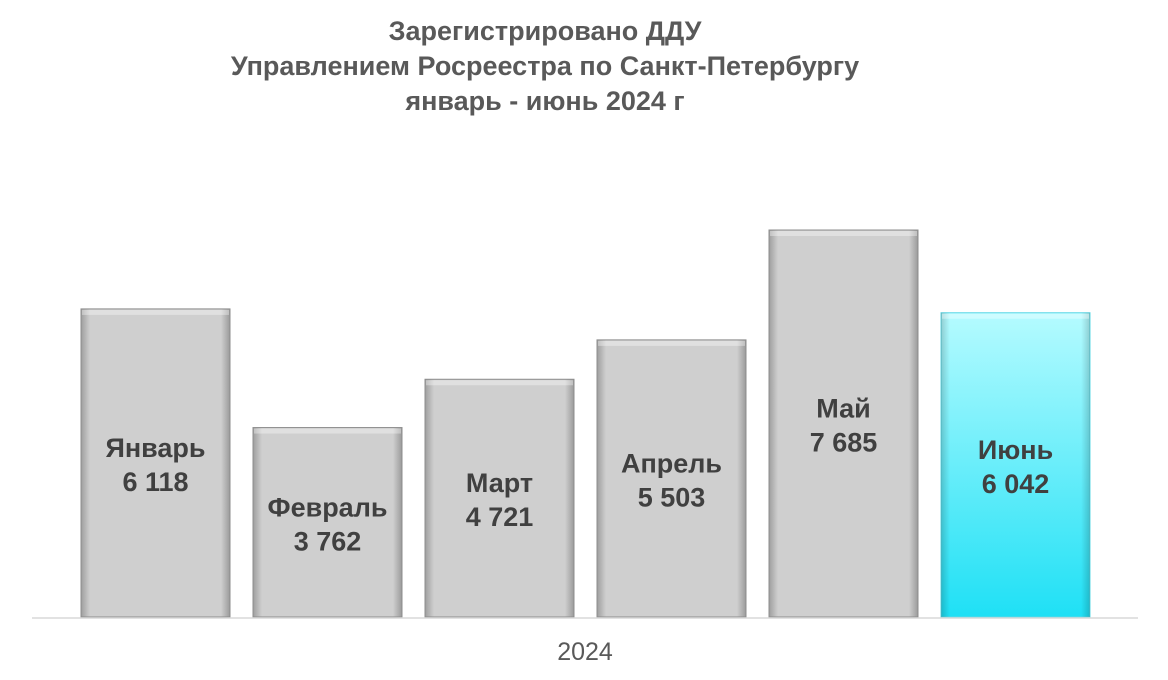 This screenshot has height=680, width=1168. Describe the element at coordinates (585, 652) in the screenshot. I see `x-axis-label: 2024` at that location.